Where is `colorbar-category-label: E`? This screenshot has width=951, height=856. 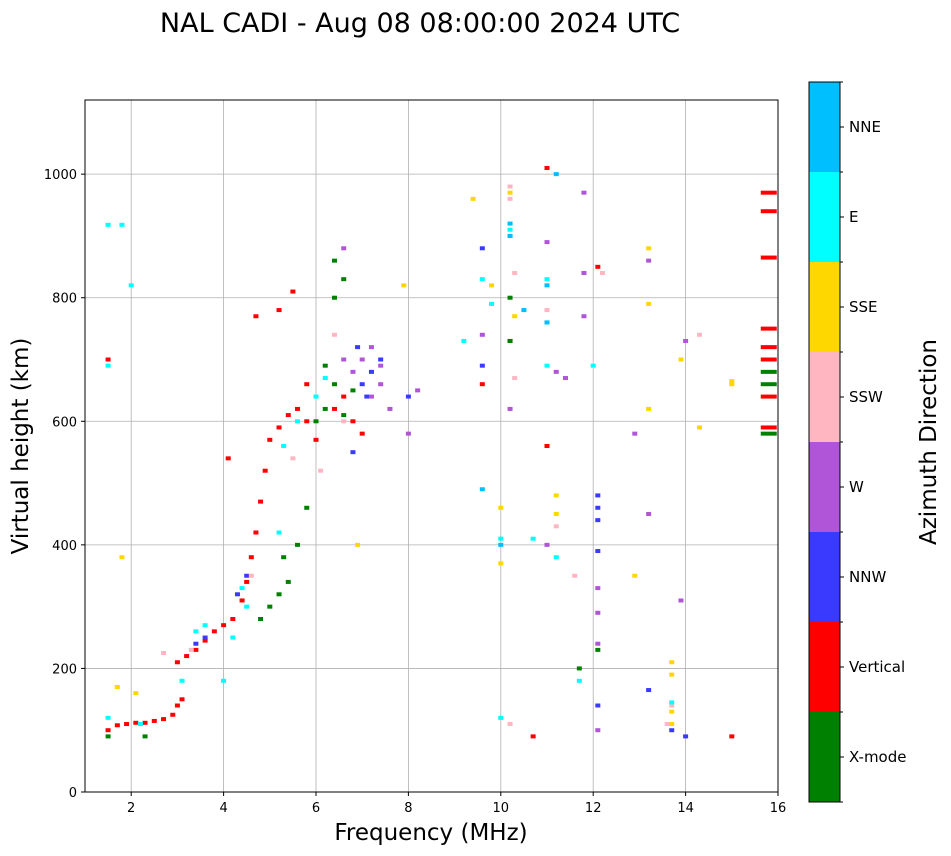 colorbar-category-label: E is located at coordinates (853, 217).